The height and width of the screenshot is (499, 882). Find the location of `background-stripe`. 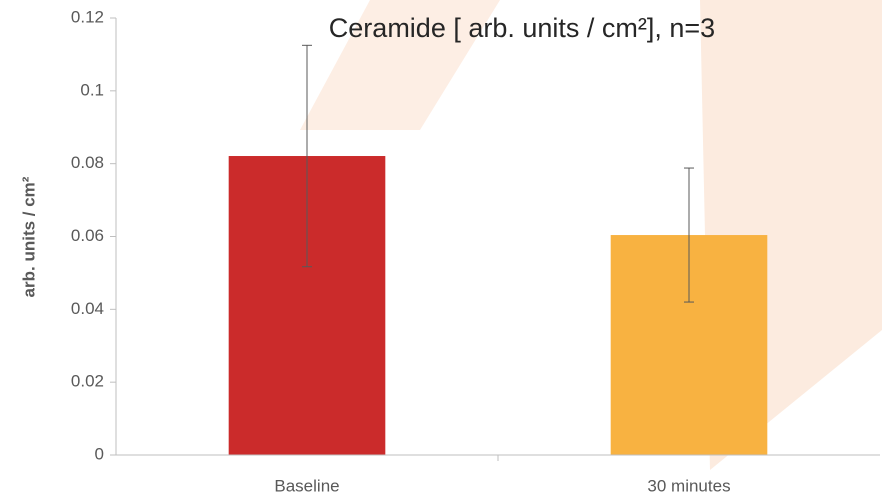

background-stripe is located at coordinates (400, 65).